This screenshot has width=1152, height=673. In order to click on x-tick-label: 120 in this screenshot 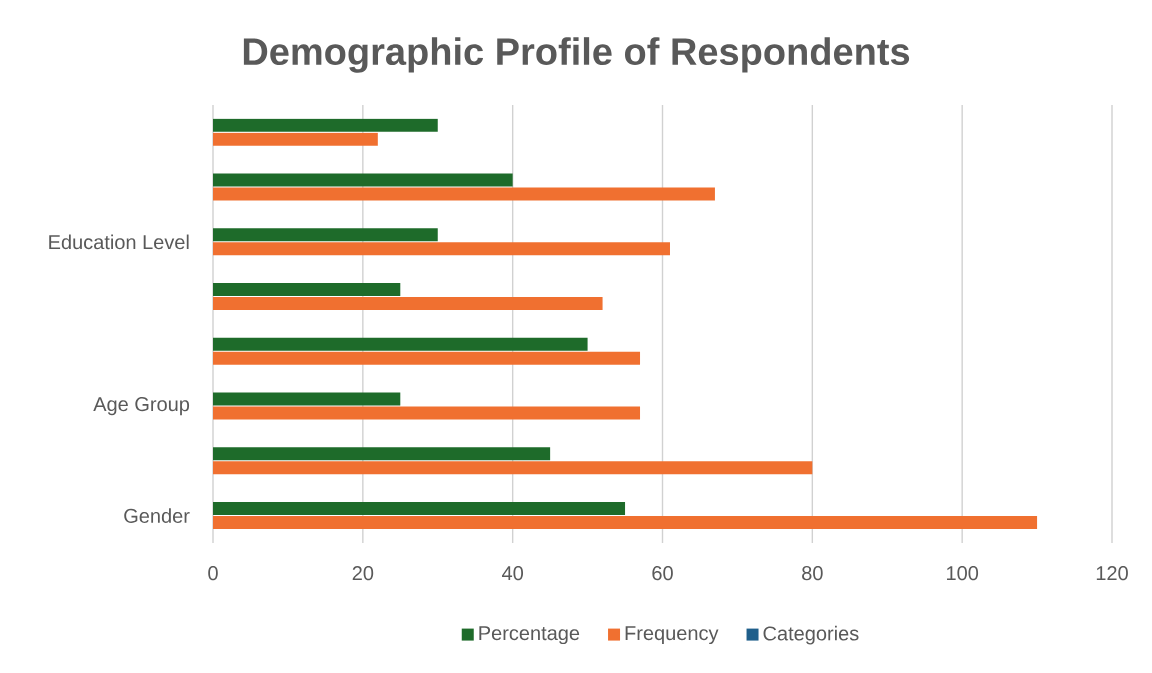, I will do `click(1112, 573)`.